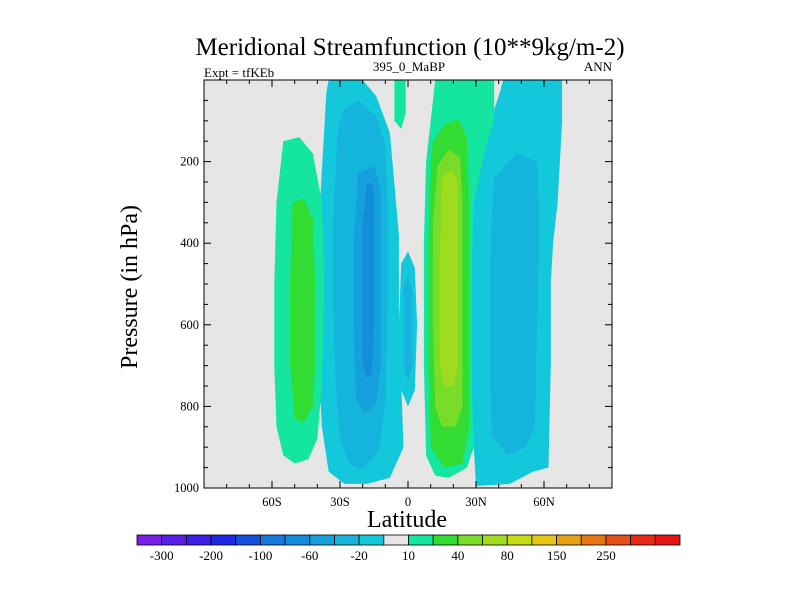  Describe the element at coordinates (272, 502) in the screenshot. I see `x-tick-label: 60S` at that location.